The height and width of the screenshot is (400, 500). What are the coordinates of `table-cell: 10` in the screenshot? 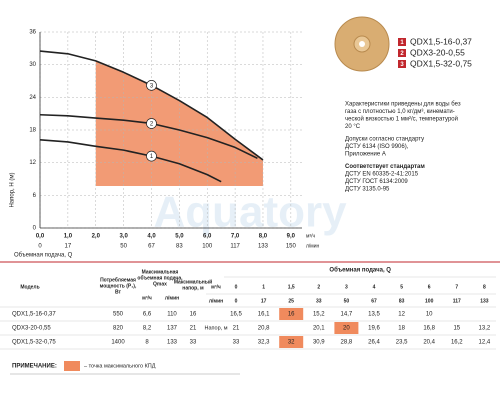 It's located at (429, 315).